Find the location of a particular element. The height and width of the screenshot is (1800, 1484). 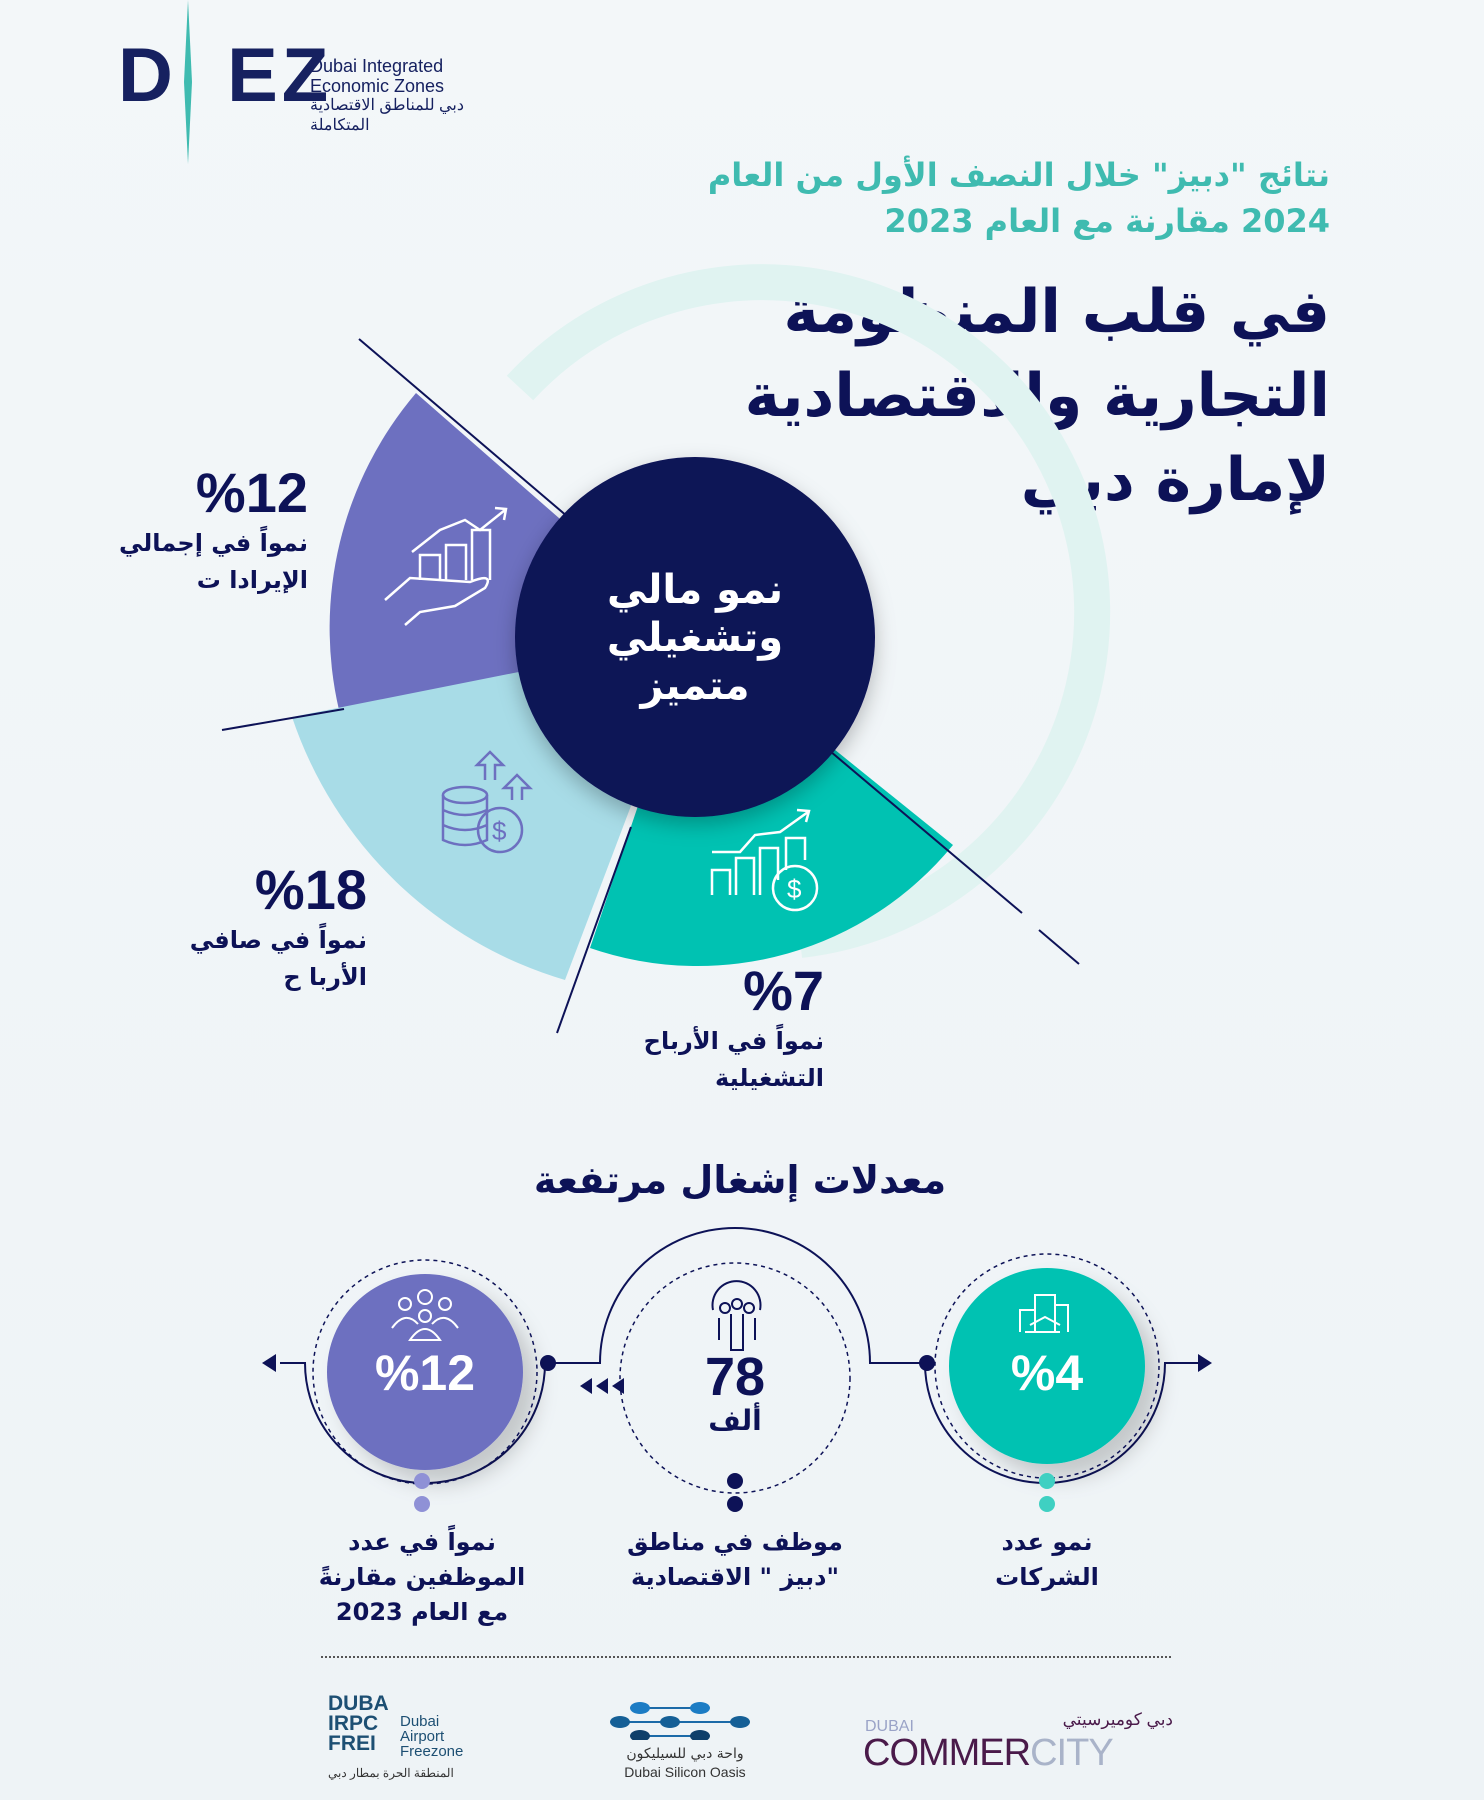

bullet-dots is located at coordinates (734, 1492).